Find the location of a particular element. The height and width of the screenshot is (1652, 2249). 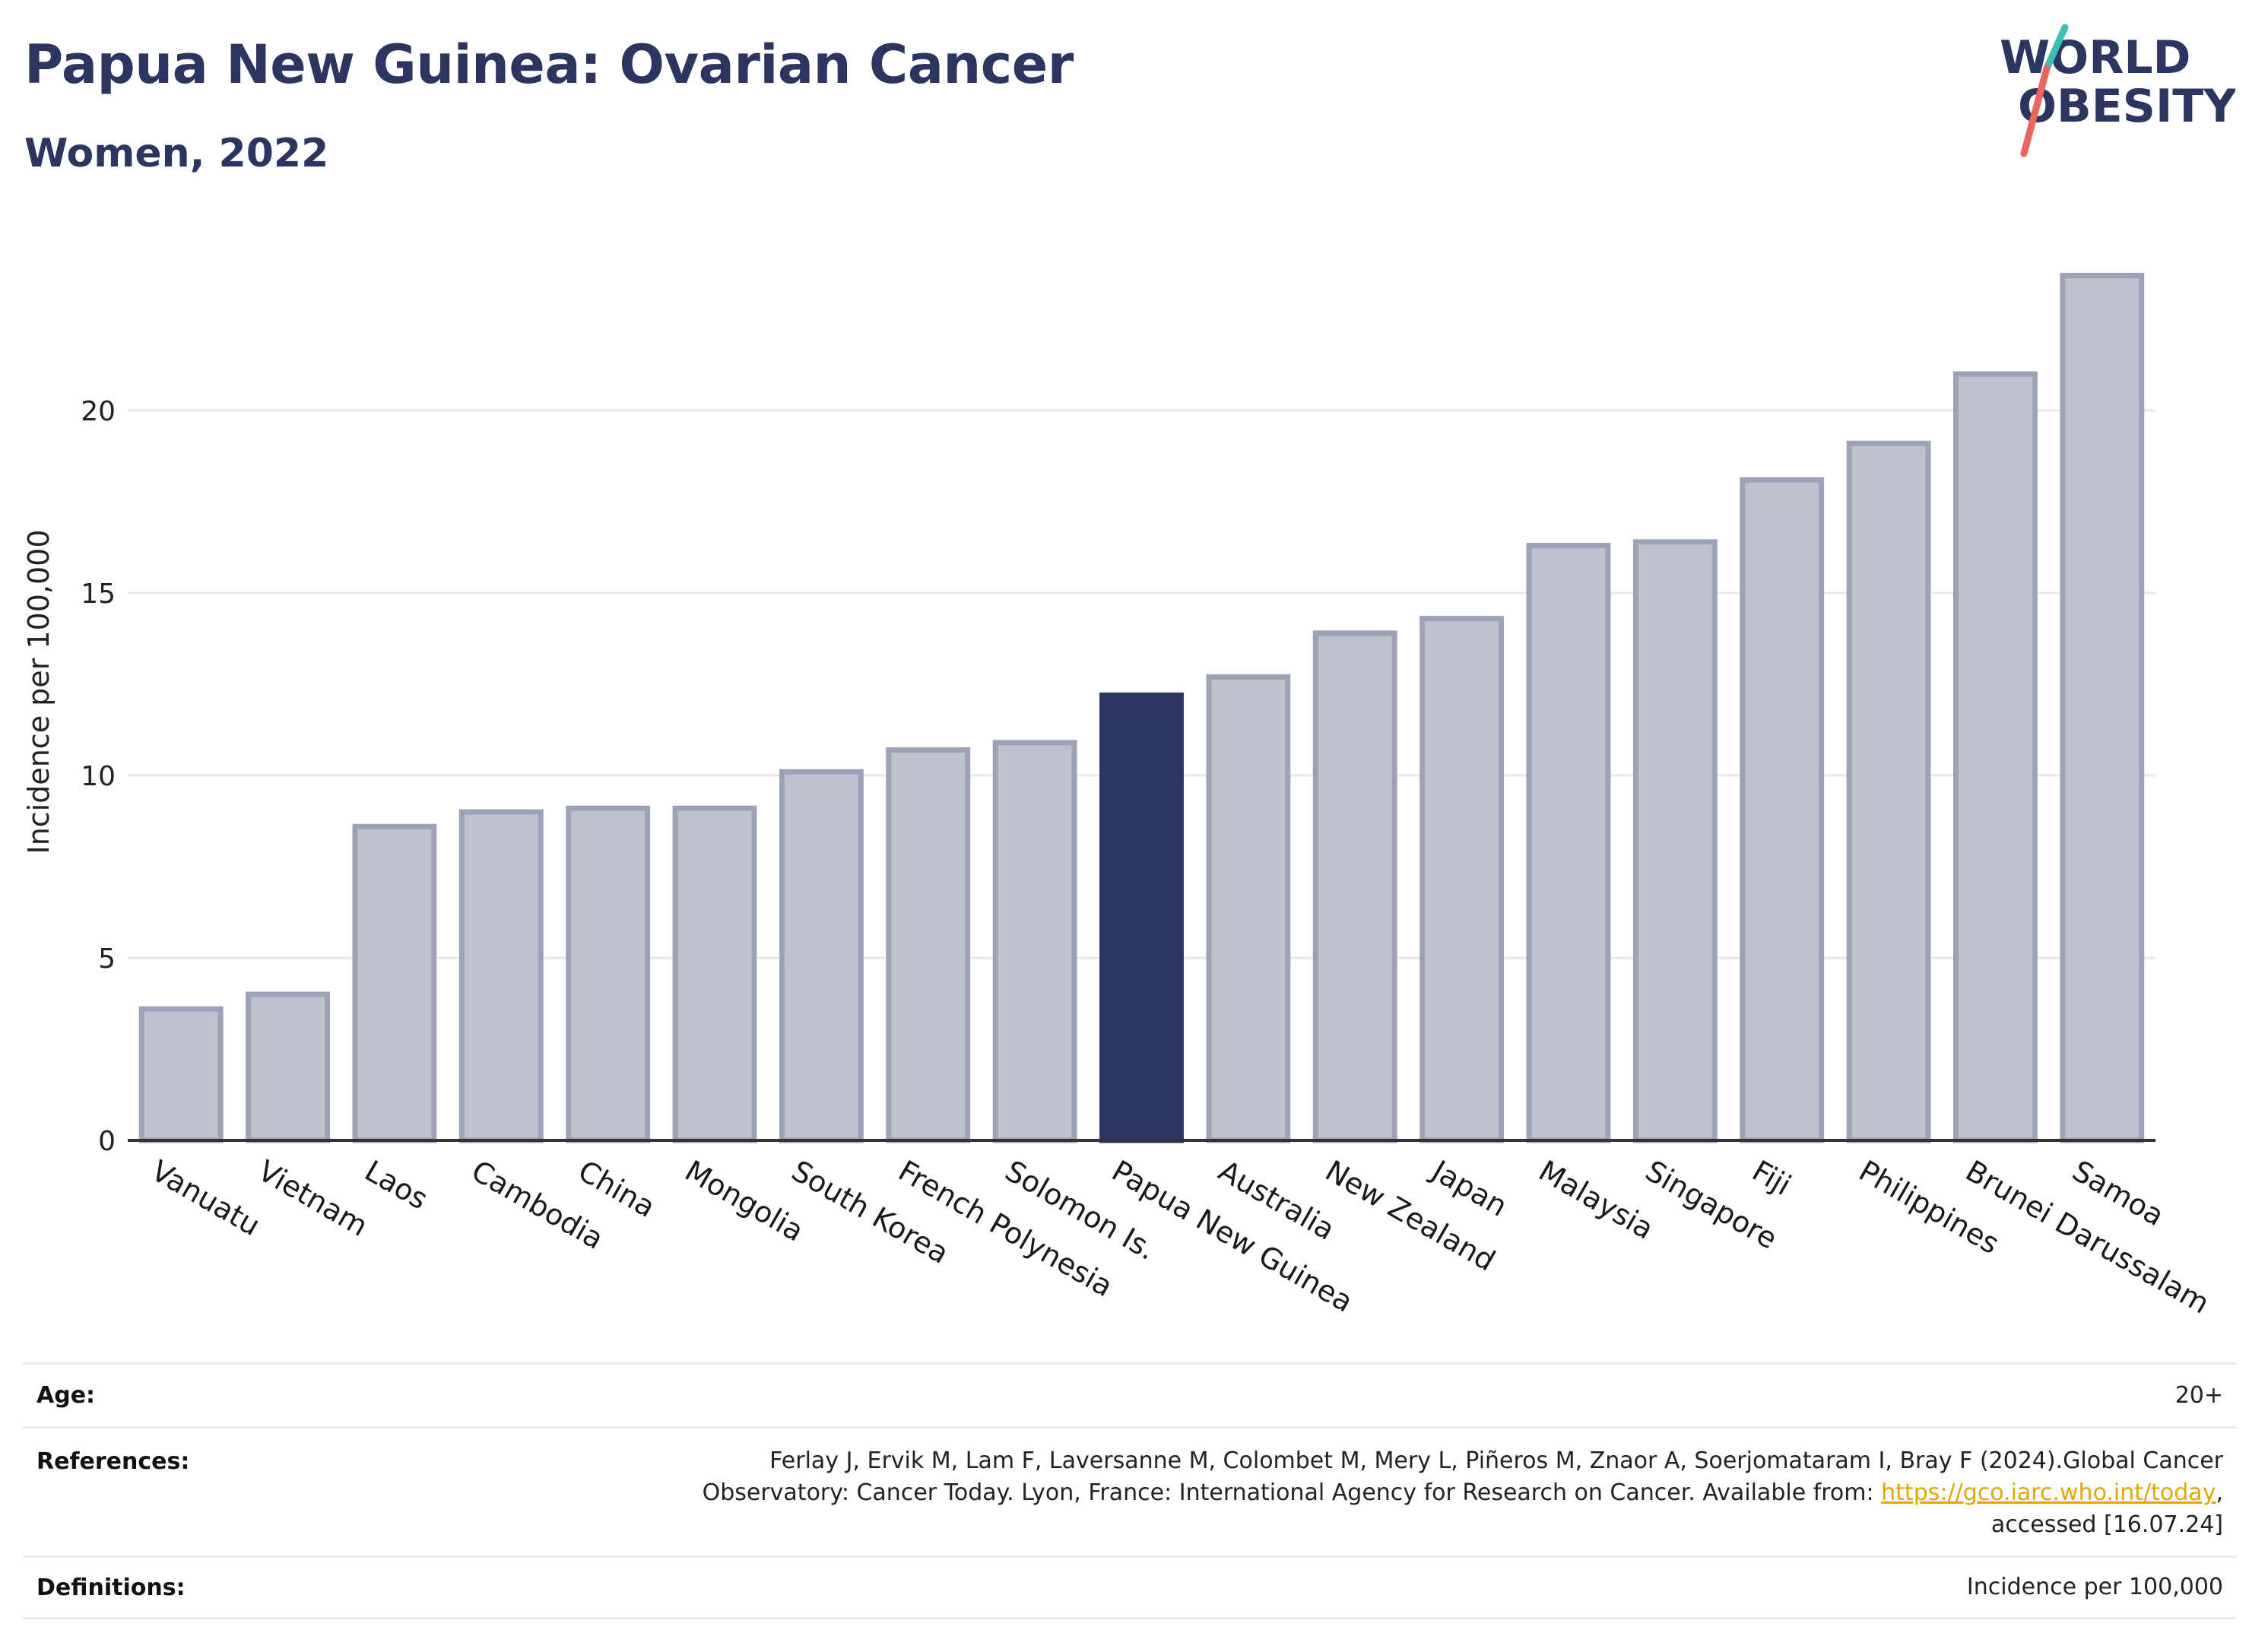

bar-australia is located at coordinates (1248, 908).